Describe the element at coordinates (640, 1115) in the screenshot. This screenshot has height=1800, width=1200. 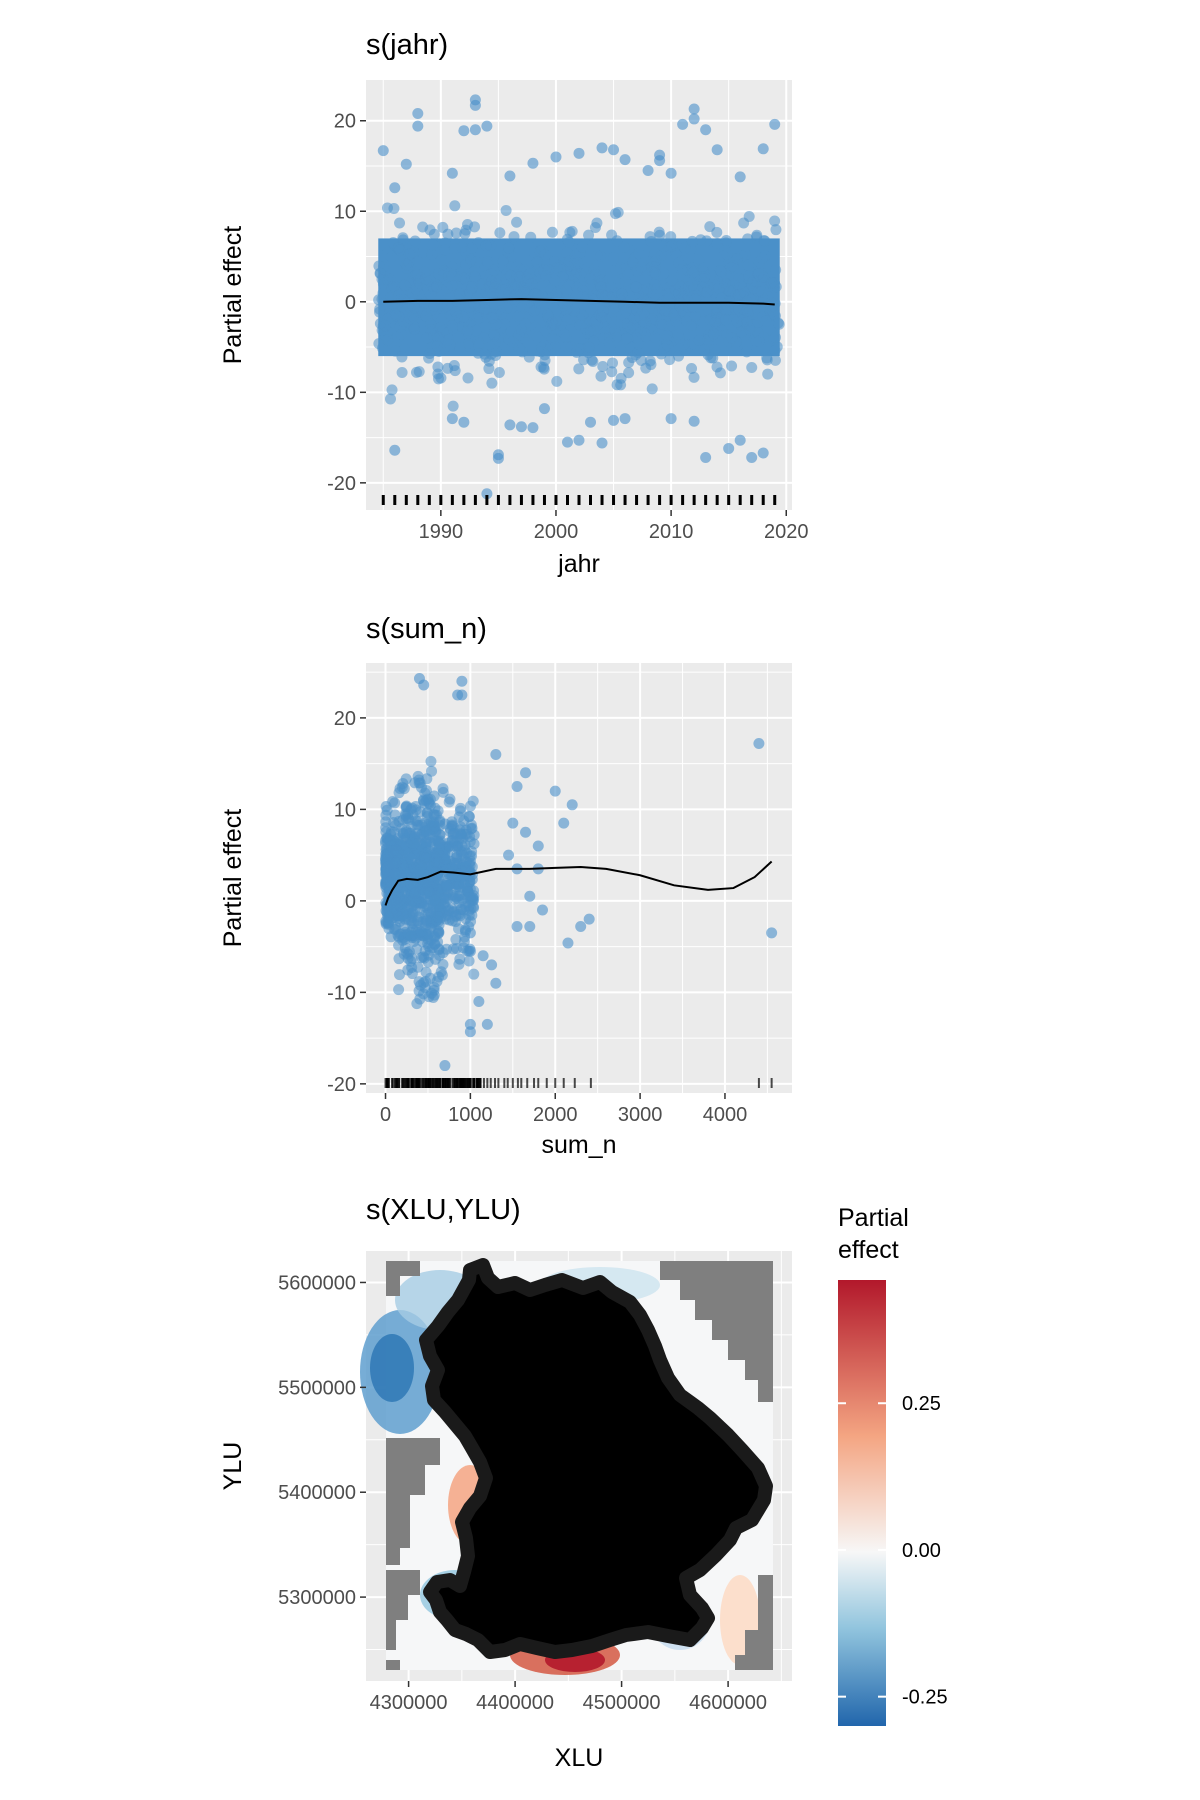
I see `x-tick-label: 3000` at that location.